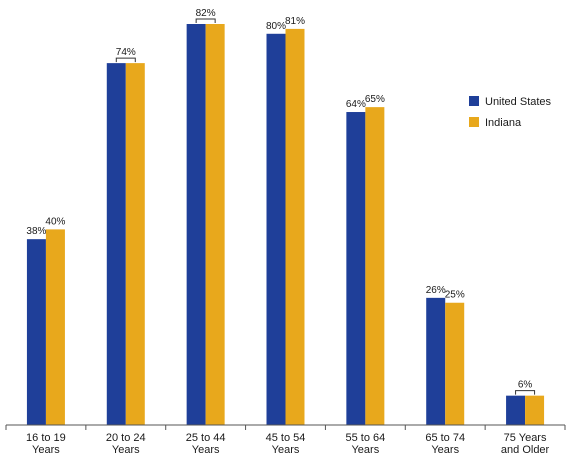 This screenshot has height=456, width=585. I want to click on x-tick-label-3: 45 to 54 Years, so click(286, 444).